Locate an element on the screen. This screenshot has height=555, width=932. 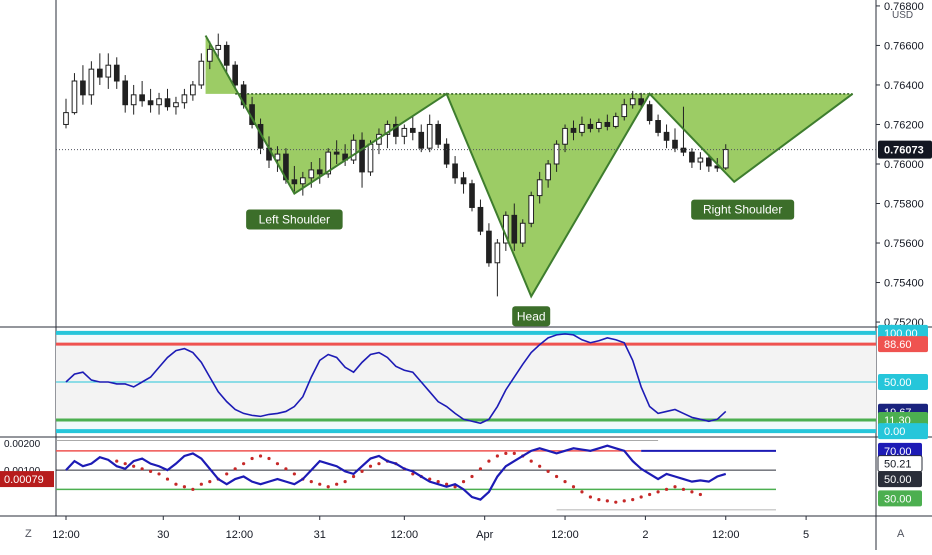
time-tick-label: 5 is located at coordinates (806, 535).